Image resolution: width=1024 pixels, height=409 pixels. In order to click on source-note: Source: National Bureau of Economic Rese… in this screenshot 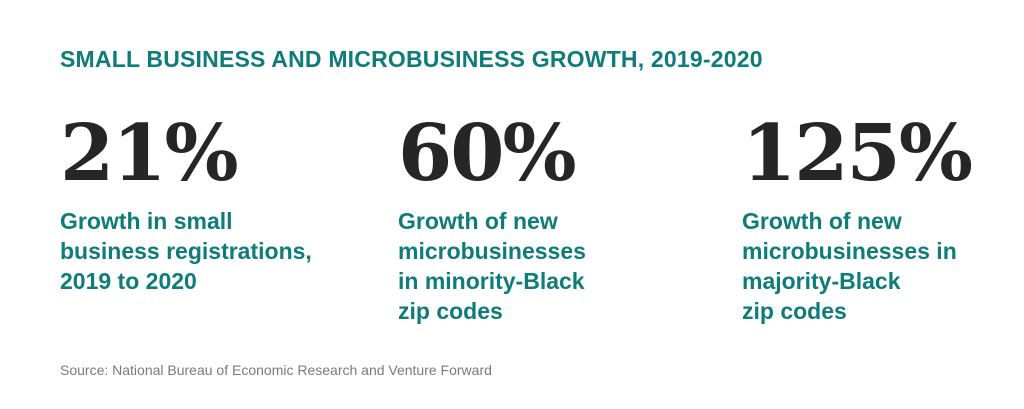, I will do `click(276, 370)`.